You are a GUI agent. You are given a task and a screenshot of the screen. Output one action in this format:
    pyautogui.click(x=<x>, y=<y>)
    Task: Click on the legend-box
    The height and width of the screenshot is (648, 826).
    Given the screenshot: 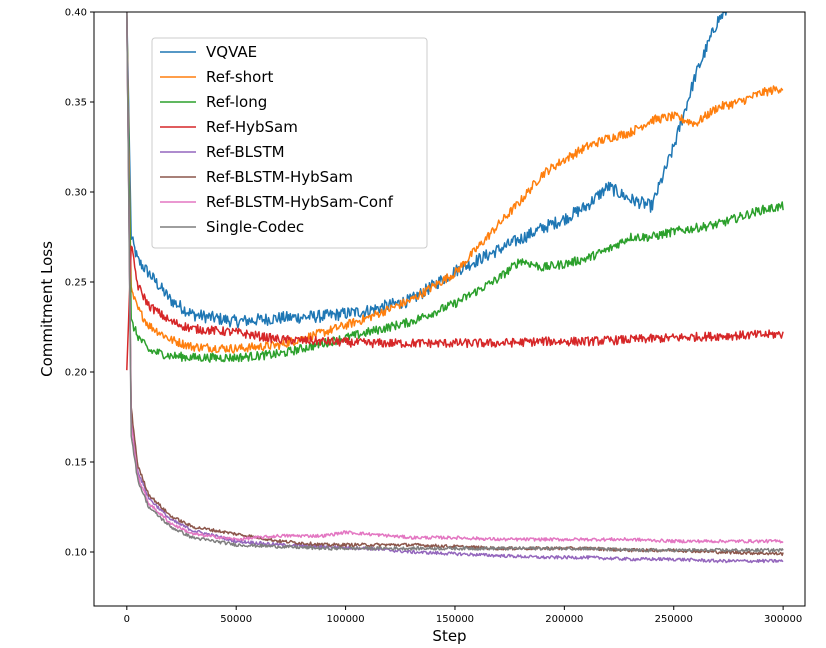 What is the action you would take?
    pyautogui.click(x=289, y=143)
    